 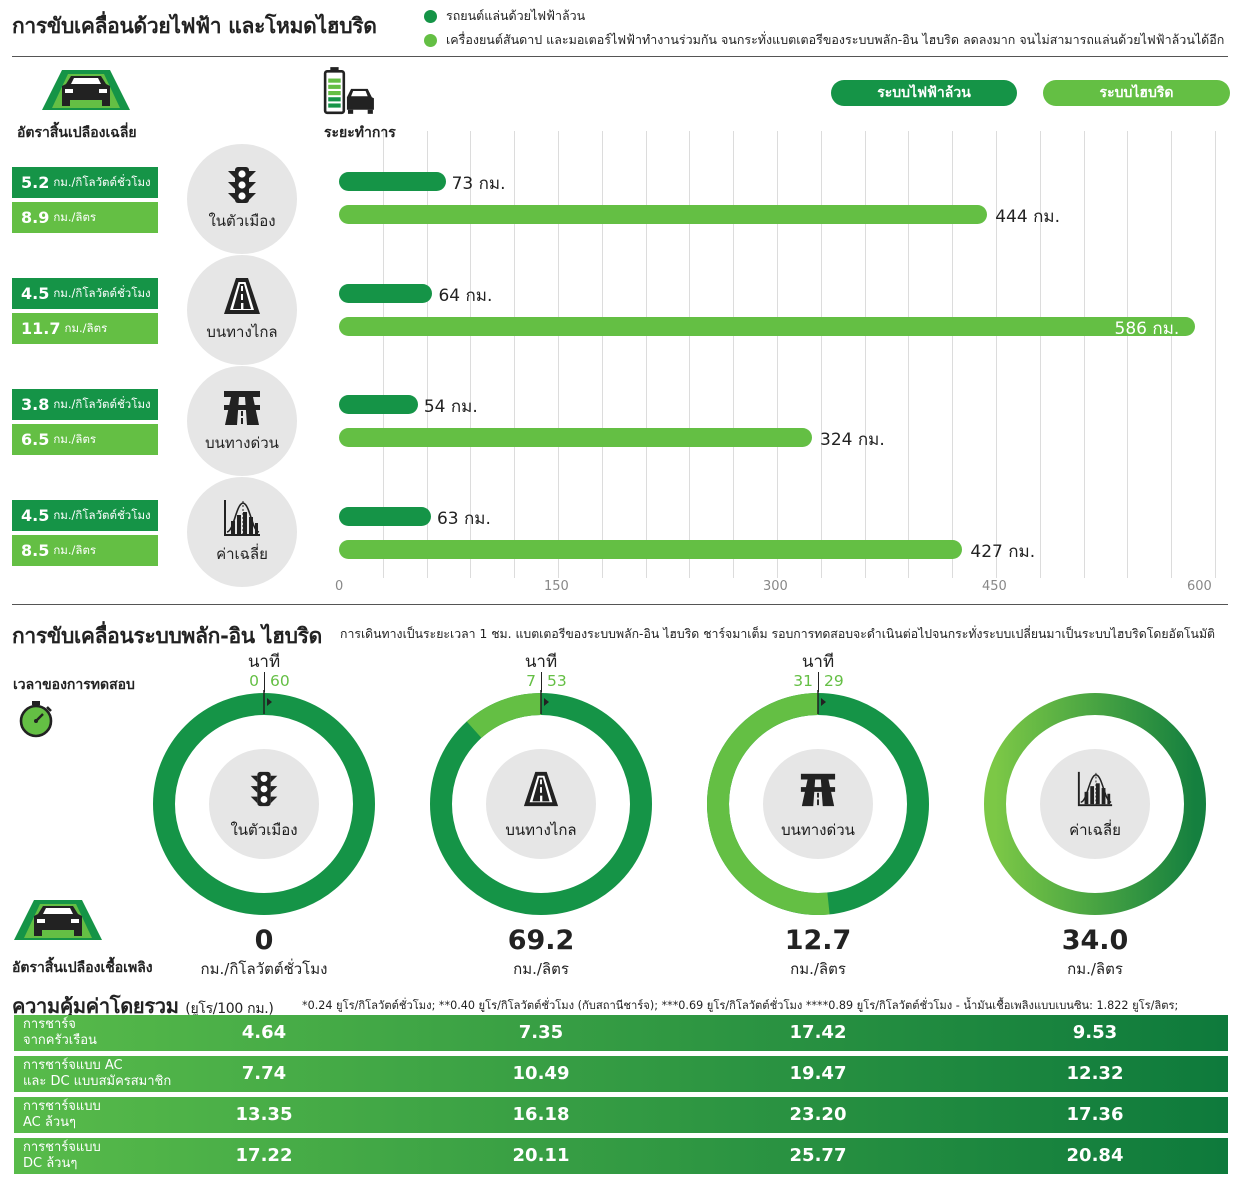 I want to click on page-title: การขับเคลื่อนด้วยไฟฟ้า และโหมดไฮบริด, so click(x=194, y=26).